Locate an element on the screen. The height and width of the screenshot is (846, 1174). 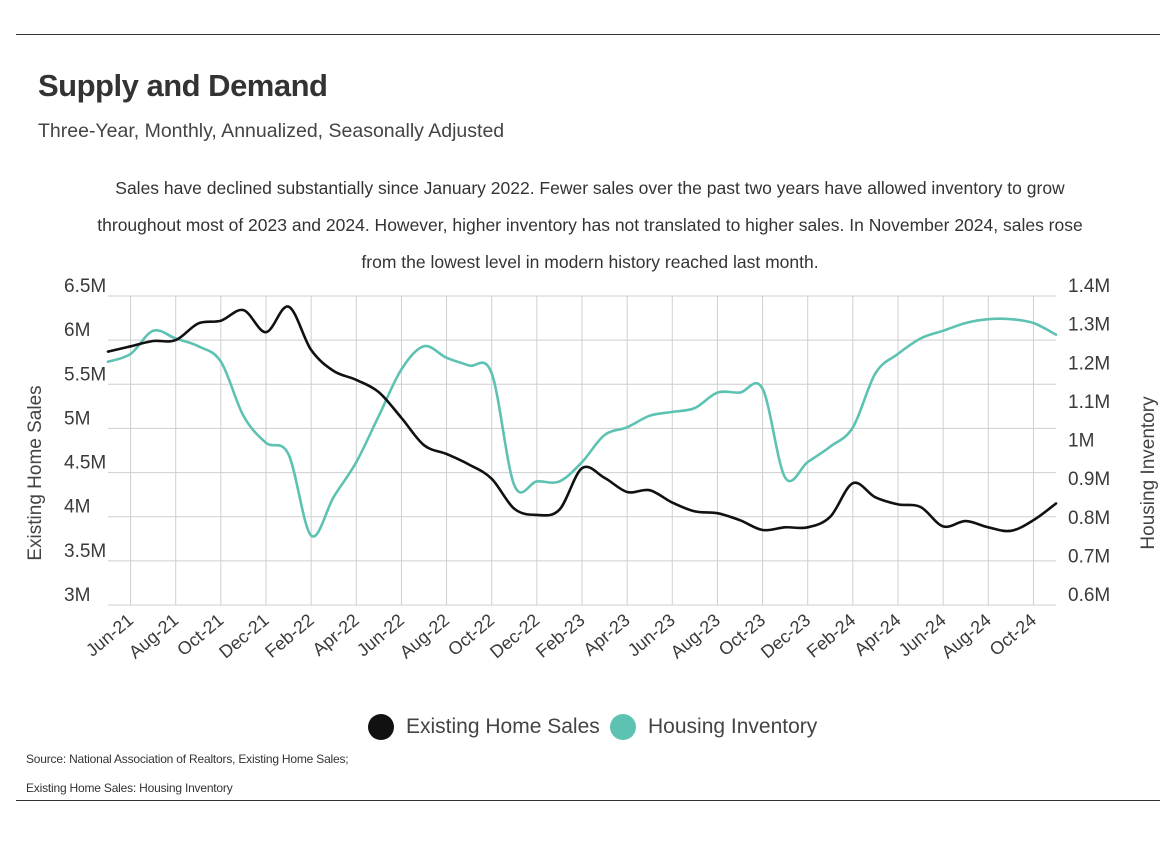
x-tick-label: Apr-24 is located at coordinates (877, 635).